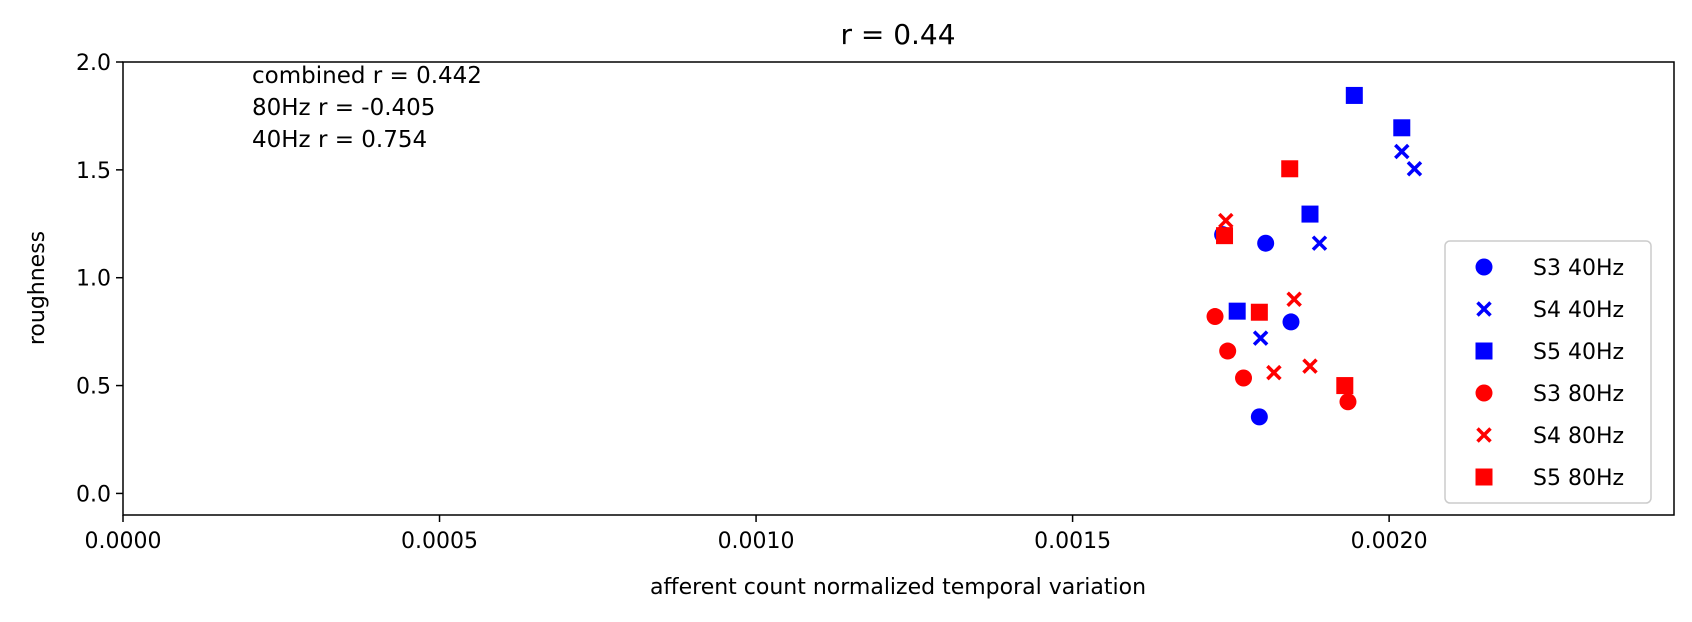 This screenshot has width=1692, height=622. Describe the element at coordinates (343, 108) in the screenshot. I see `annotation-80hz-r: 80Hz r = -0.405` at that location.